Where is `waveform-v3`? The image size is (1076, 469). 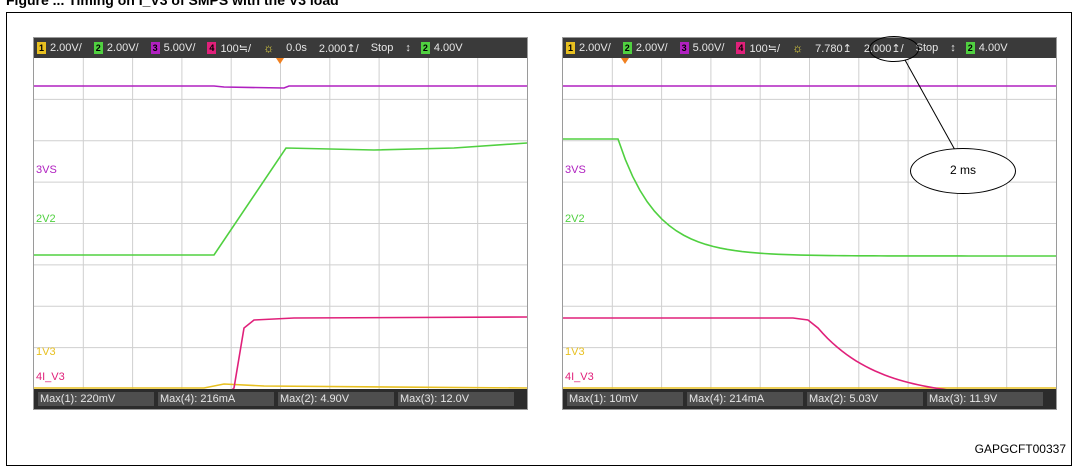
waveform-v3 is located at coordinates (280, 386).